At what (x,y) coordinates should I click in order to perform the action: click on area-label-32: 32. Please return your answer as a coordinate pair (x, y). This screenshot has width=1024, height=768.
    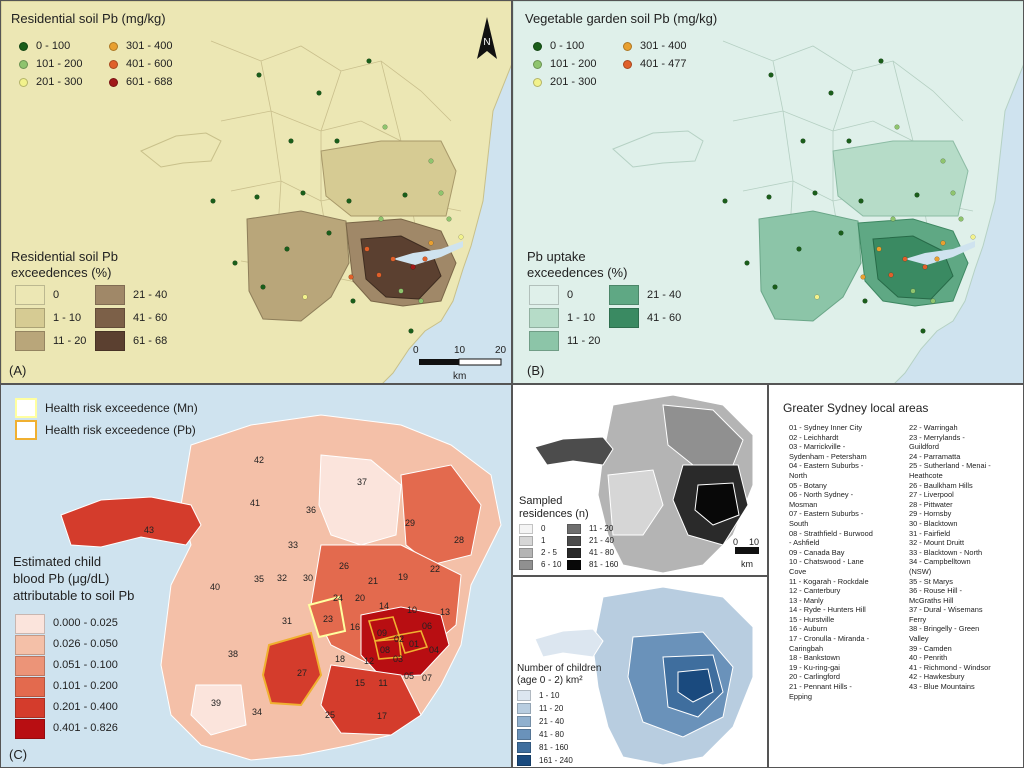
    Looking at the image, I should click on (281, 578).